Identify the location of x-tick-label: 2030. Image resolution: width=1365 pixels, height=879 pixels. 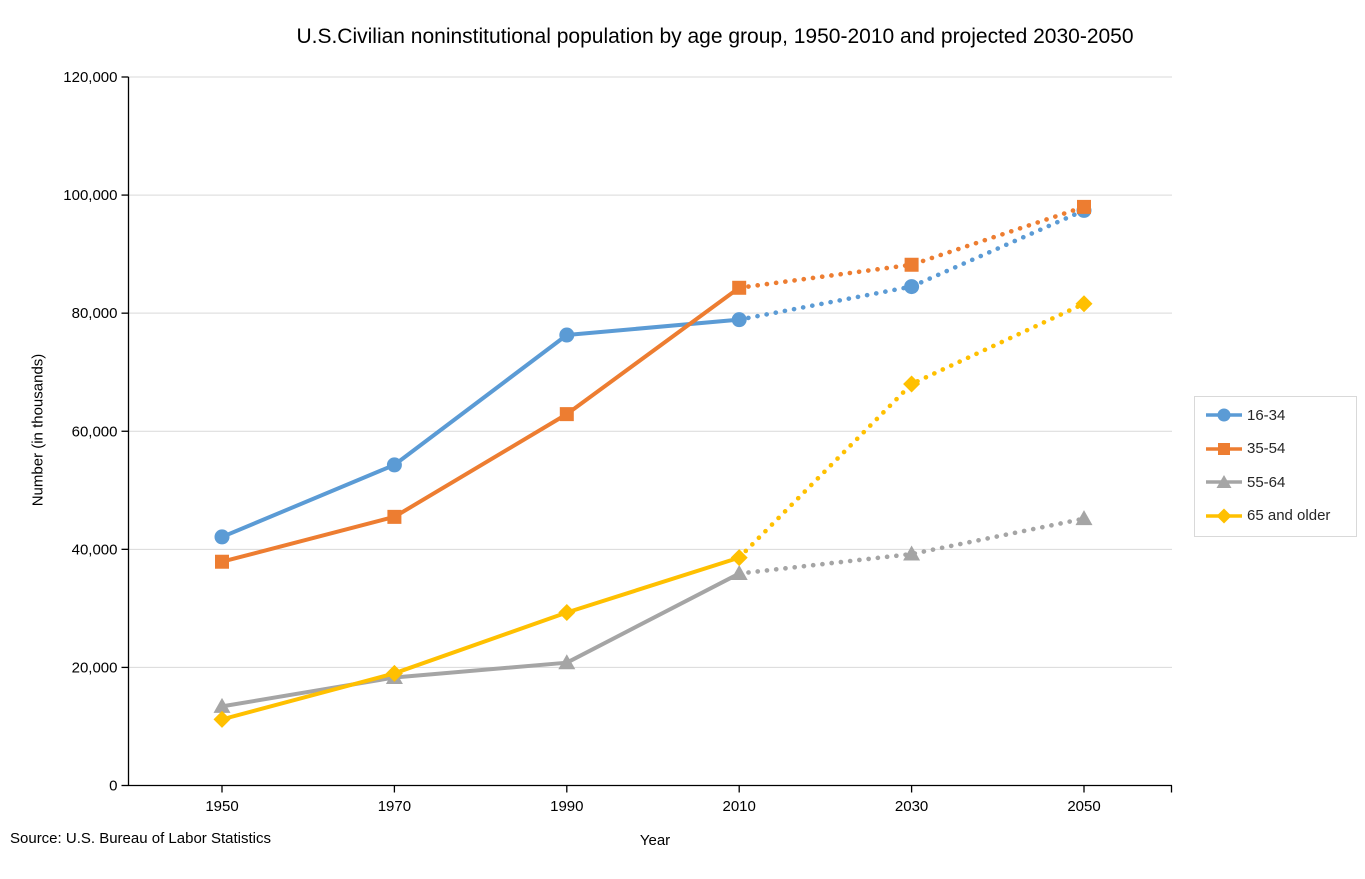
(911, 806).